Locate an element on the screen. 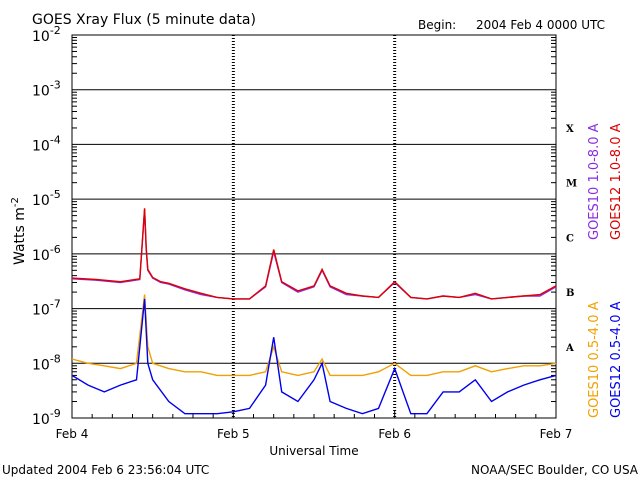 Image resolution: width=640 pixels, height=480 pixels. y-tick-label: 10⁻⁵ is located at coordinates (46, 198).